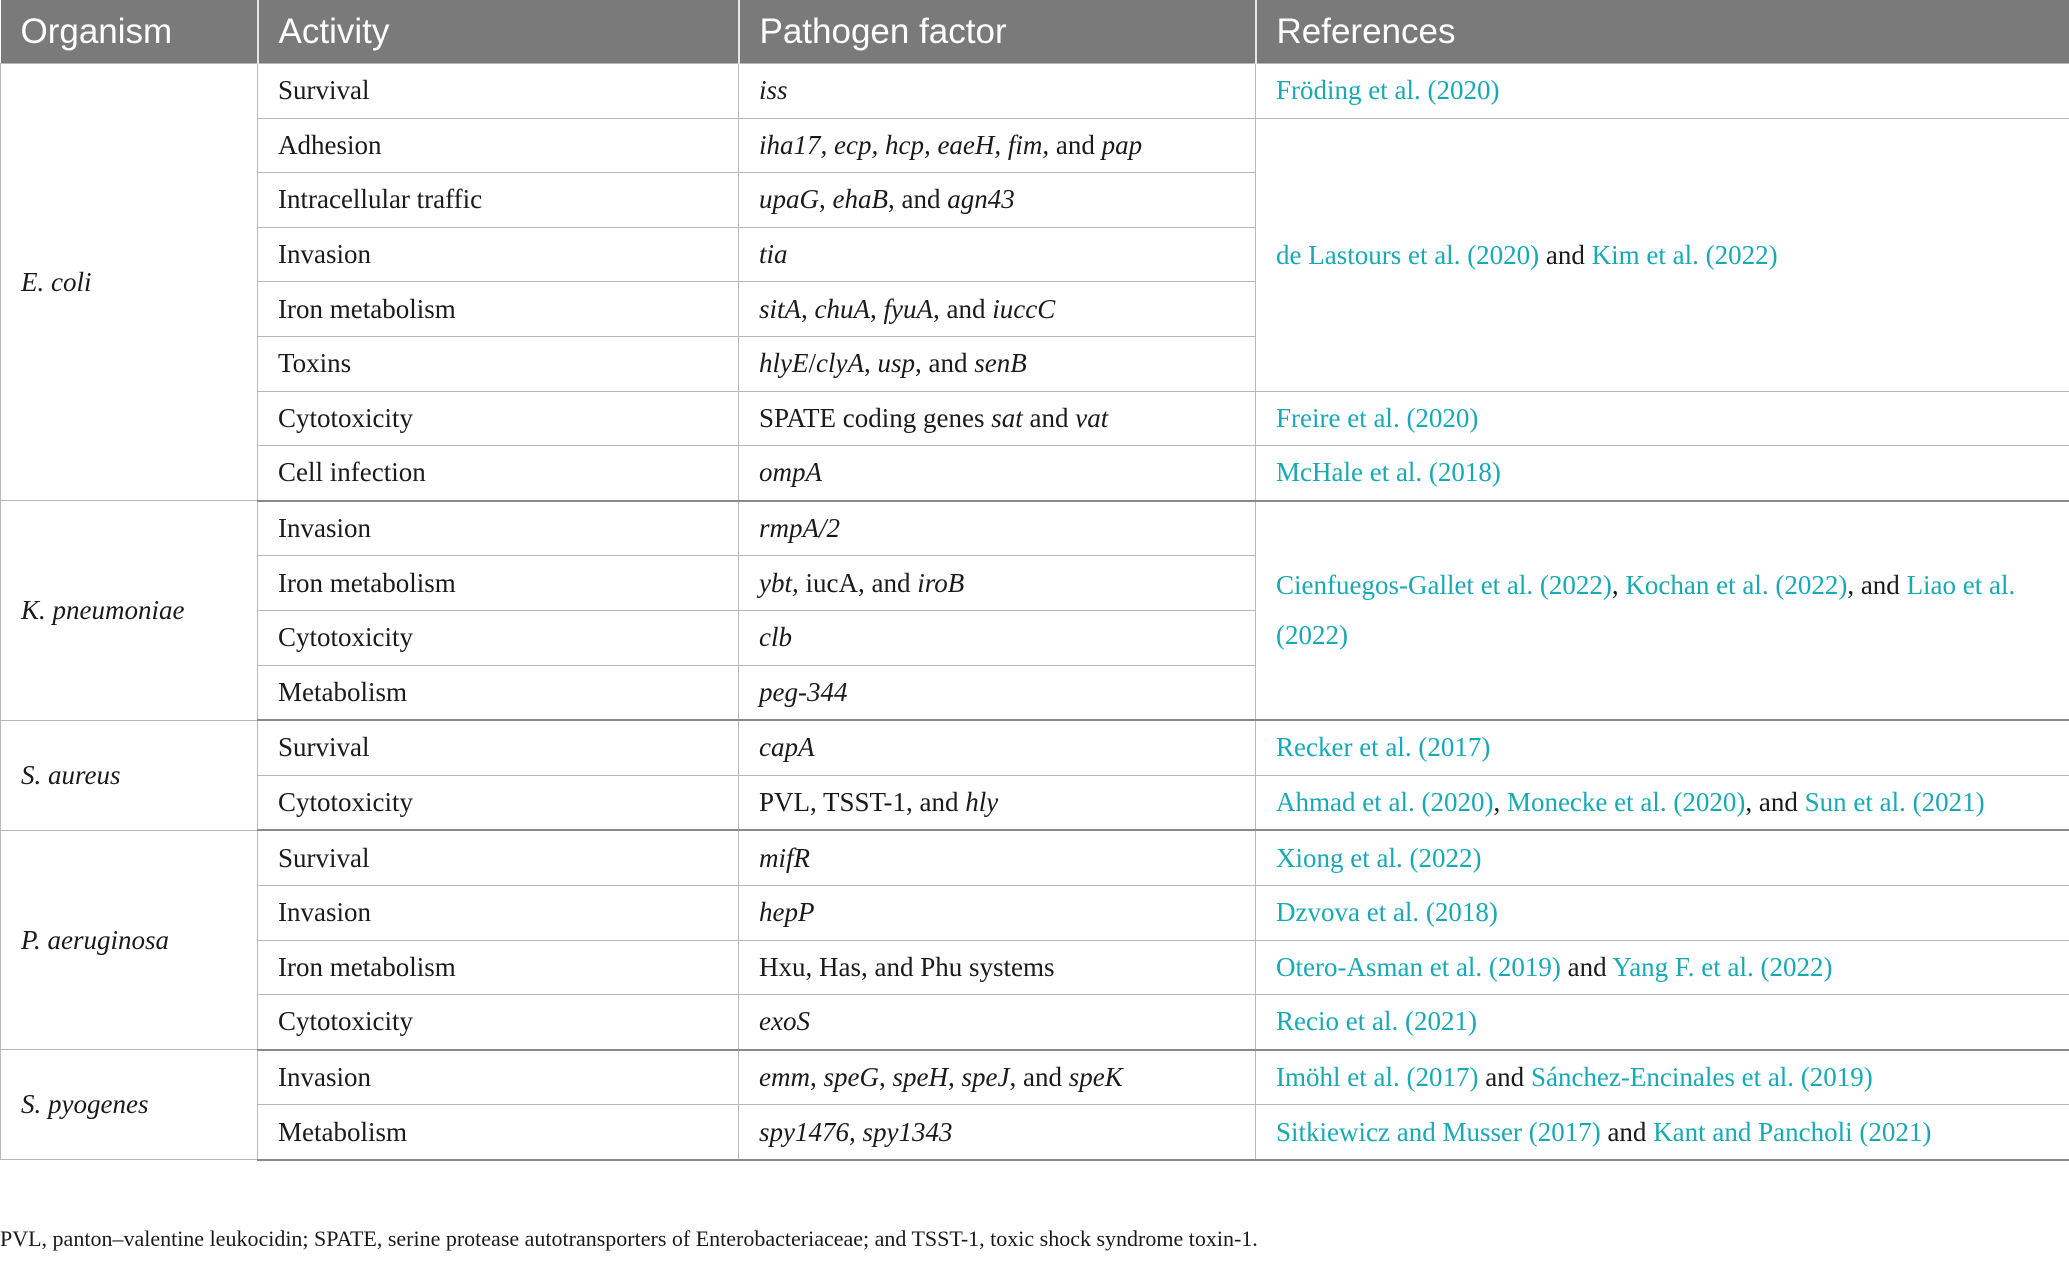 Image resolution: width=2069 pixels, height=1267 pixels. Describe the element at coordinates (1376, 1021) in the screenshot. I see `reference-link: Recio et al. (2021)` at that location.